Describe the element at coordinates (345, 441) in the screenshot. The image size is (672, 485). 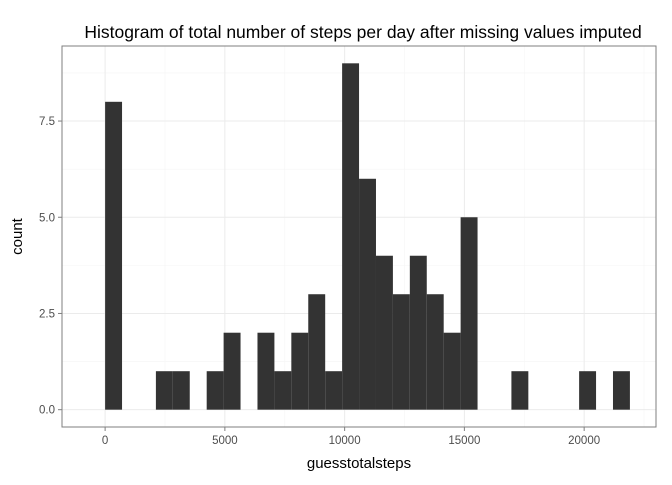
I see `x-tick-label: 10000` at that location.